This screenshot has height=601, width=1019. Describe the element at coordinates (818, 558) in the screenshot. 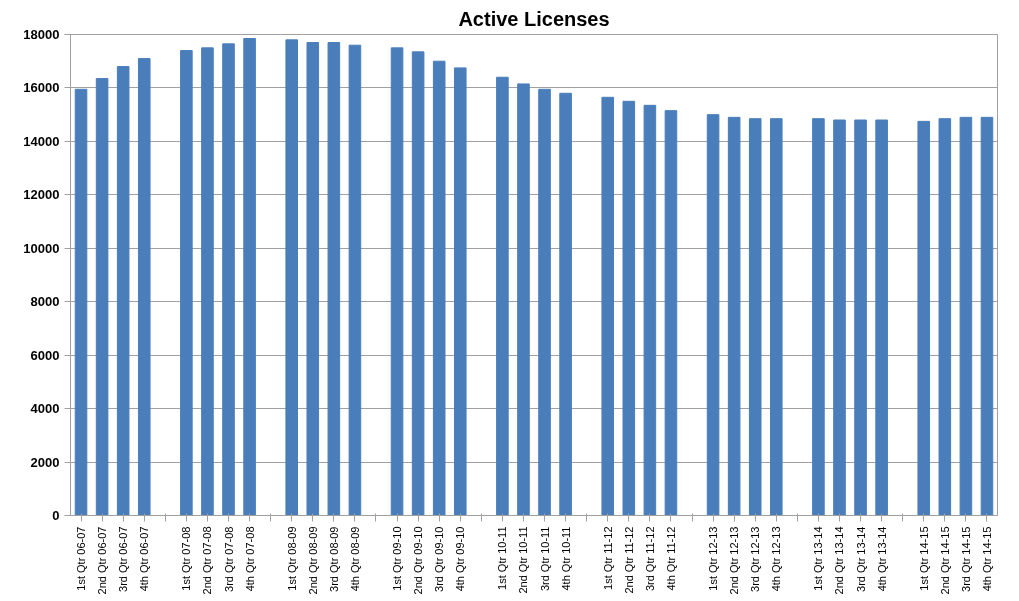

I see `x-tick-label: 1st Qtr 13-14` at that location.